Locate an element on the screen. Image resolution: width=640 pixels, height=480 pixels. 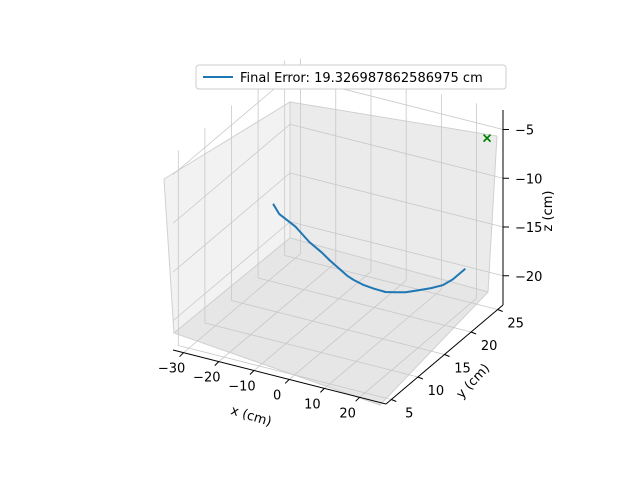
z-axis-label: z (cm) is located at coordinates (548, 211).